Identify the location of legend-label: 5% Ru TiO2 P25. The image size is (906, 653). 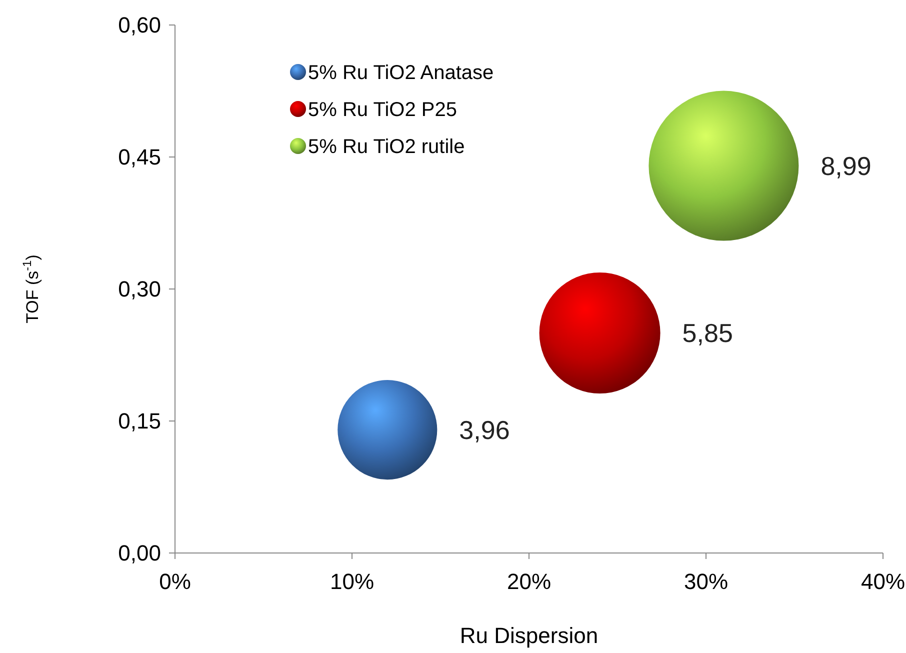
(382, 110).